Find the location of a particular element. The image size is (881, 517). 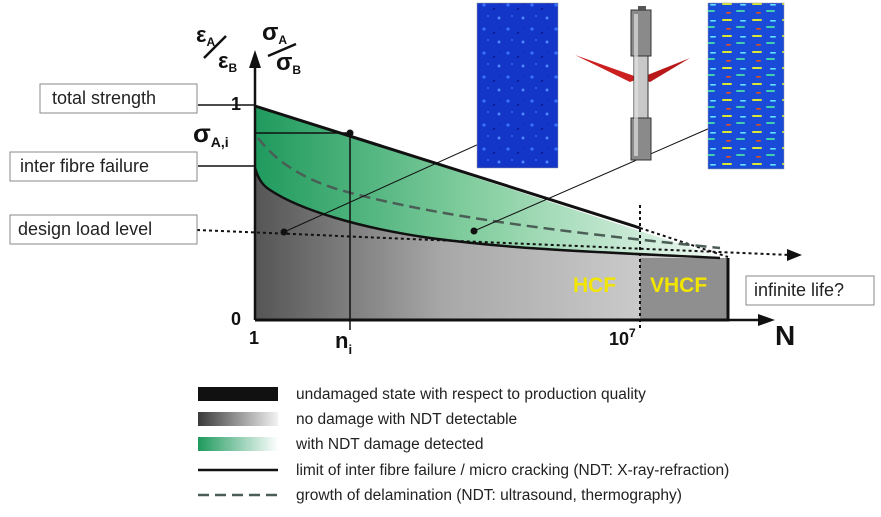

design-load-arrow is located at coordinates (794, 255).